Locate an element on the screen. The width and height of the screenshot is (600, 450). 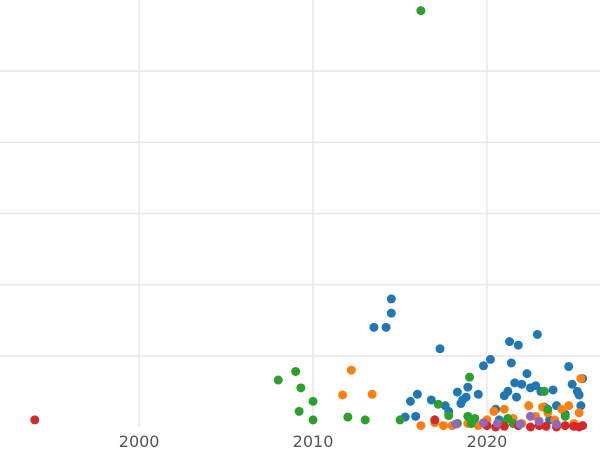
x-tick-label: 2010 is located at coordinates (313, 441).